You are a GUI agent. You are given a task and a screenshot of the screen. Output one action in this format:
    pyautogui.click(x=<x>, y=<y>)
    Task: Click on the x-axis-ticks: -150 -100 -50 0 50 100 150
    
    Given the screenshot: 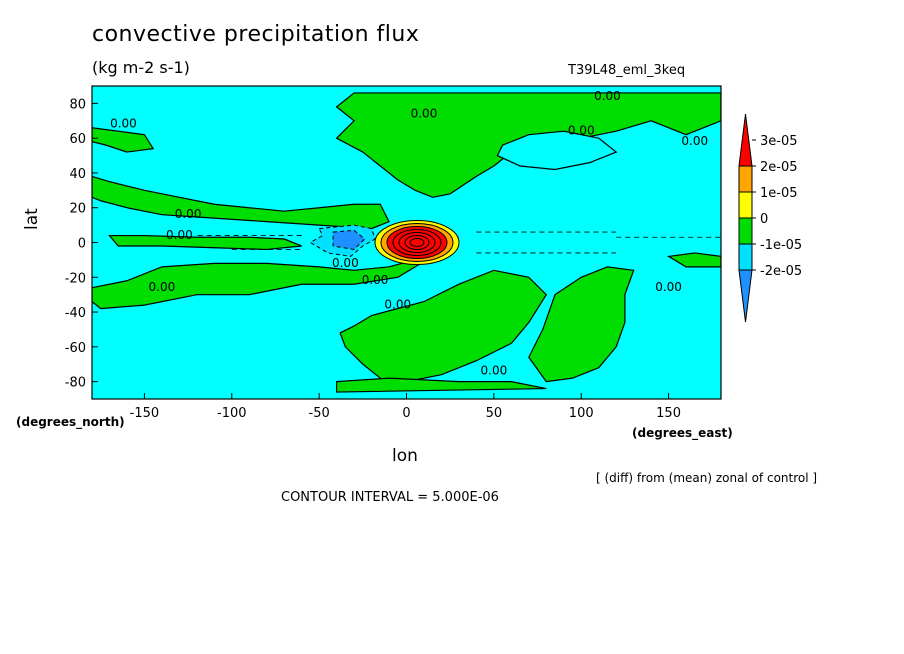 What is the action you would take?
    pyautogui.click(x=405, y=407)
    